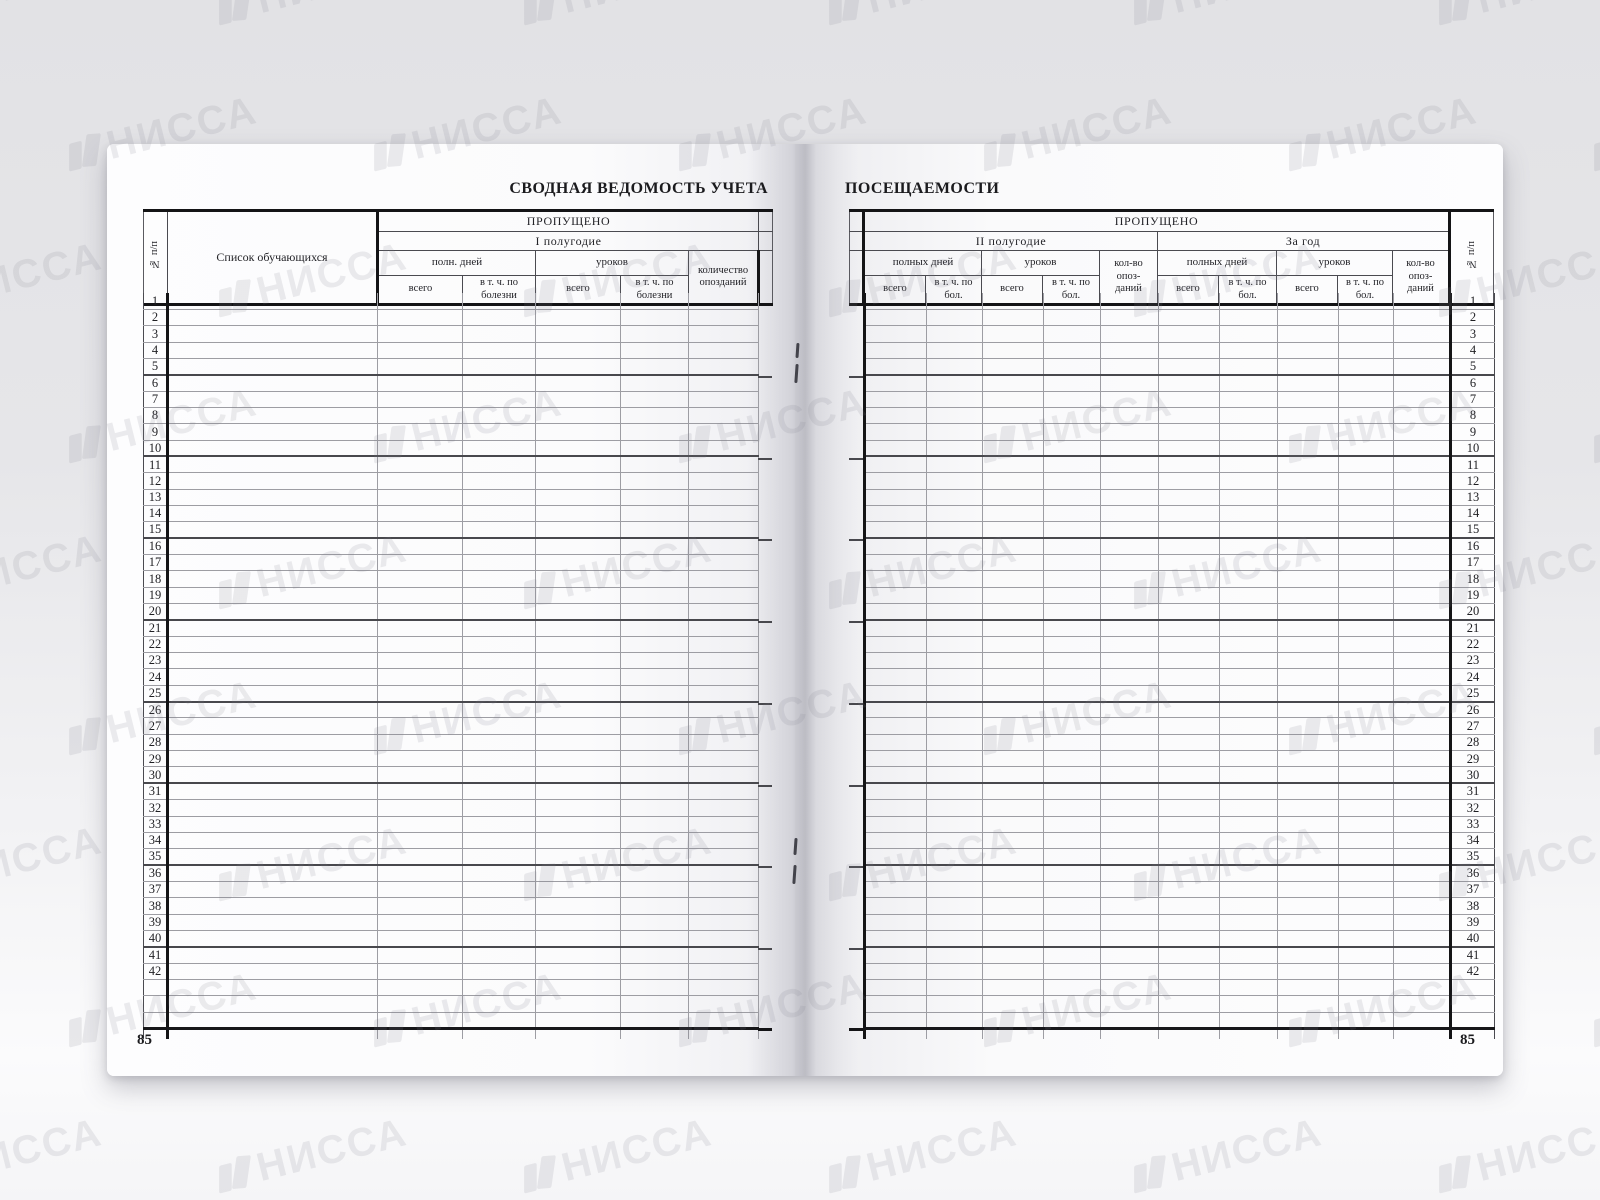 The width and height of the screenshot is (1600, 1200). What do you see at coordinates (451, 612) in the screenshot?
I see `table-row: 20` at bounding box center [451, 612].